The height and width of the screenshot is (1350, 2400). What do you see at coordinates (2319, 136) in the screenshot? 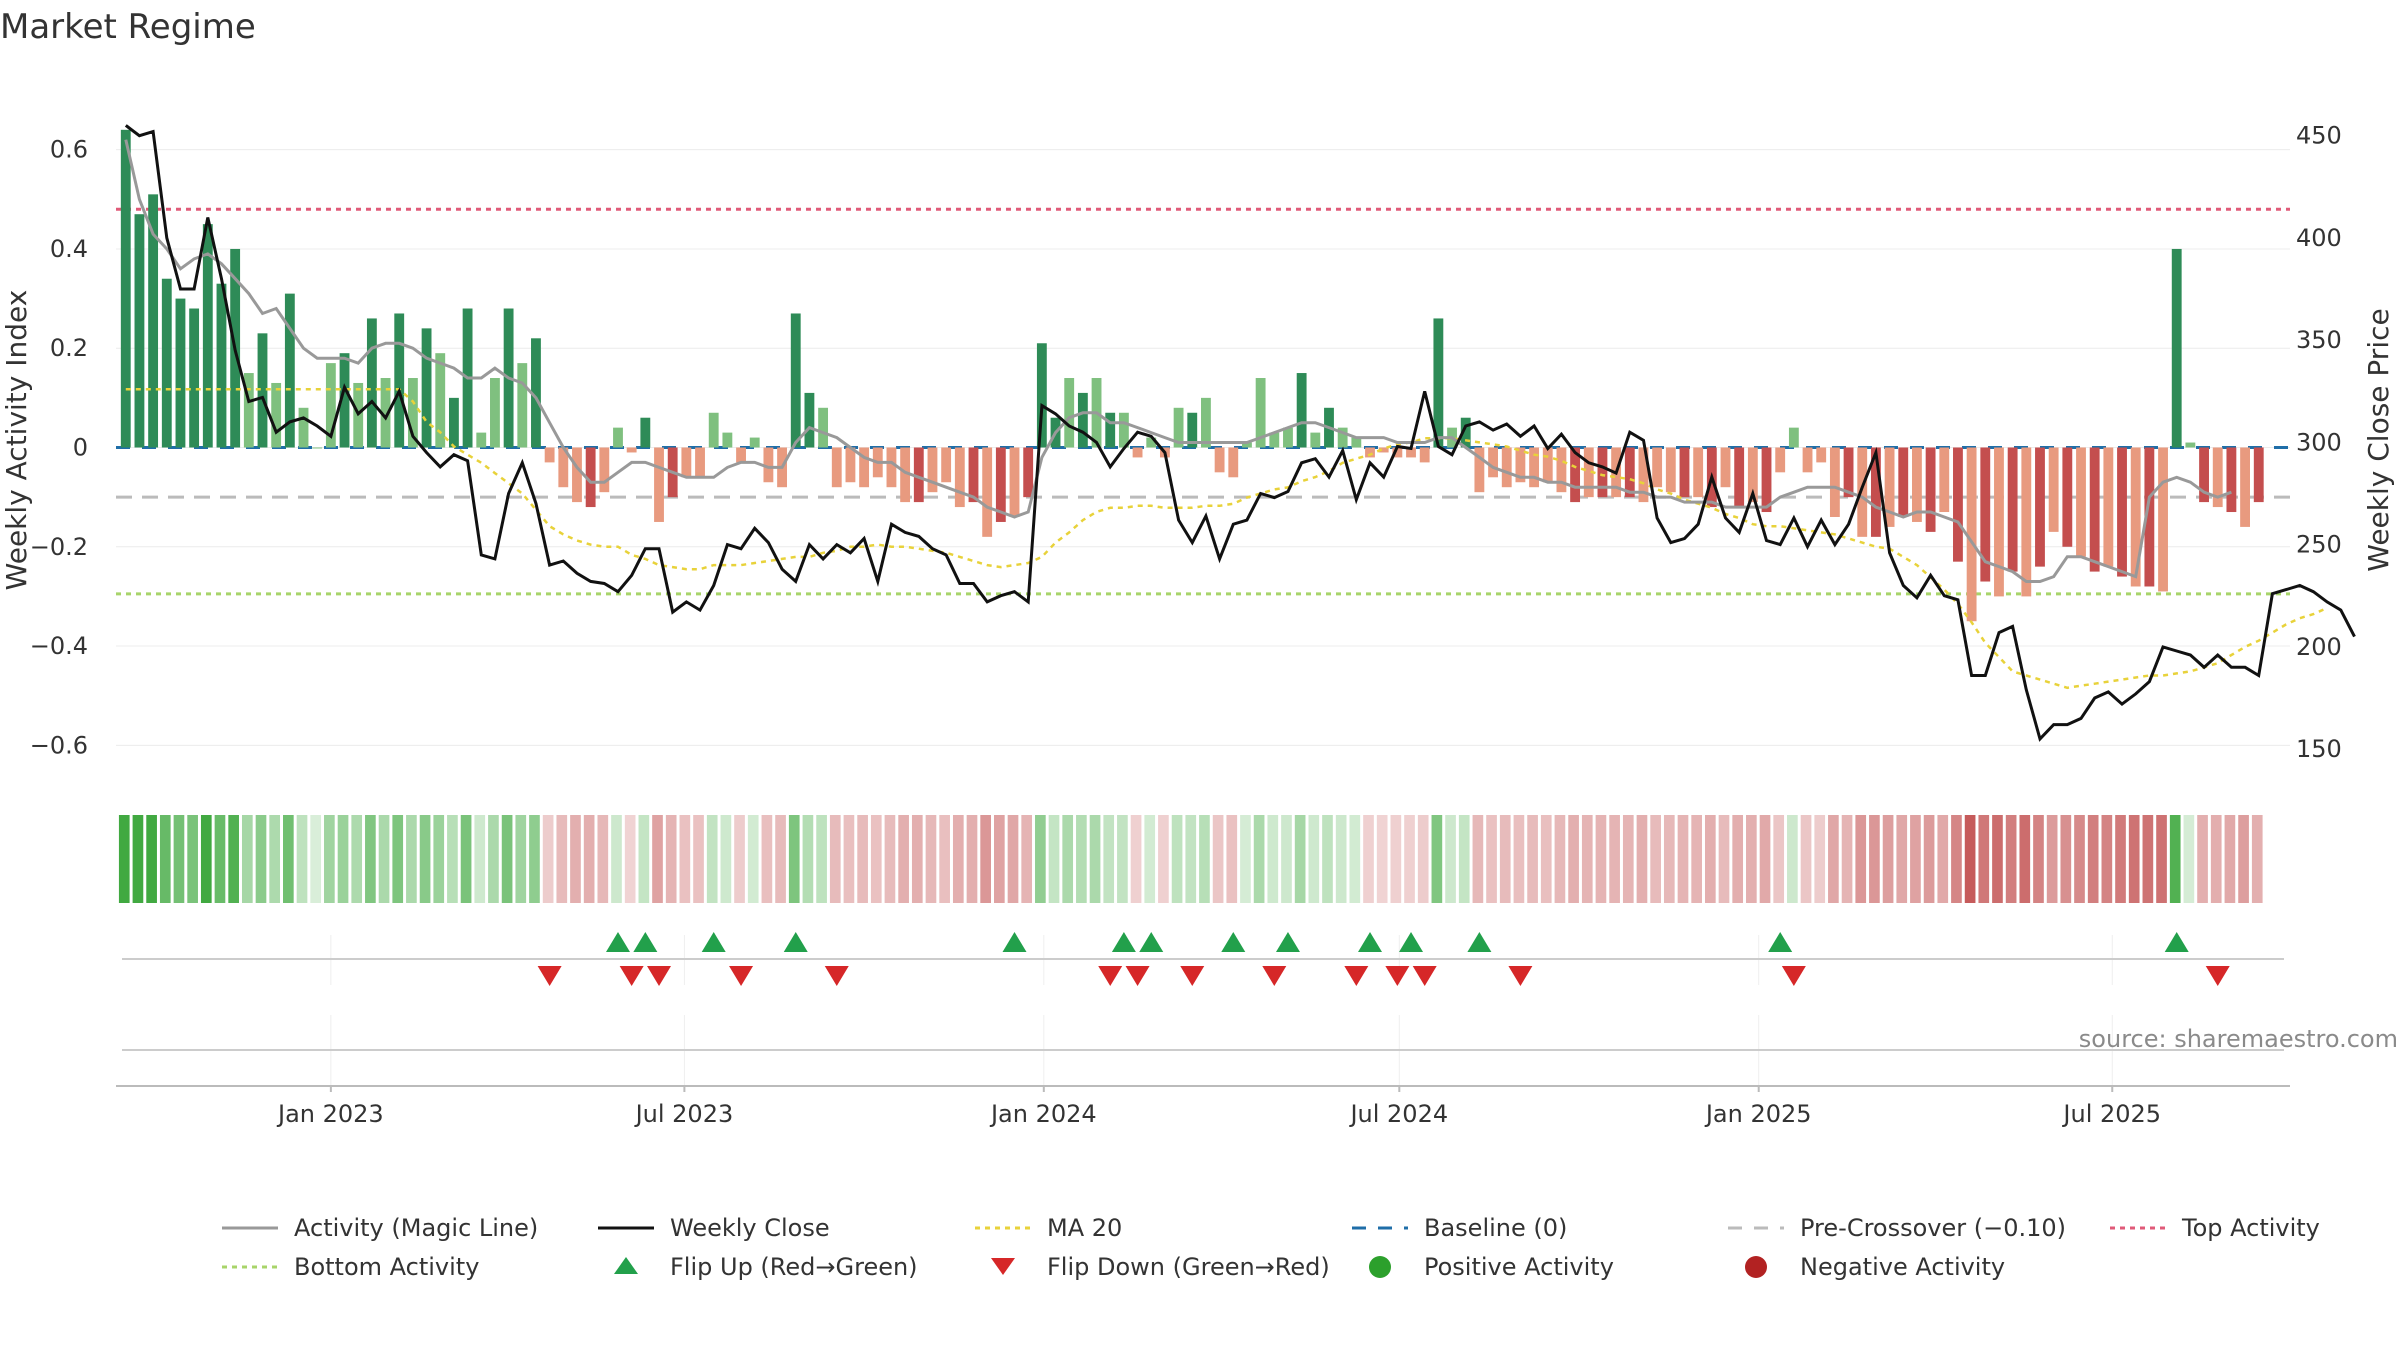
I see `y-tick-right: 450` at bounding box center [2319, 136].